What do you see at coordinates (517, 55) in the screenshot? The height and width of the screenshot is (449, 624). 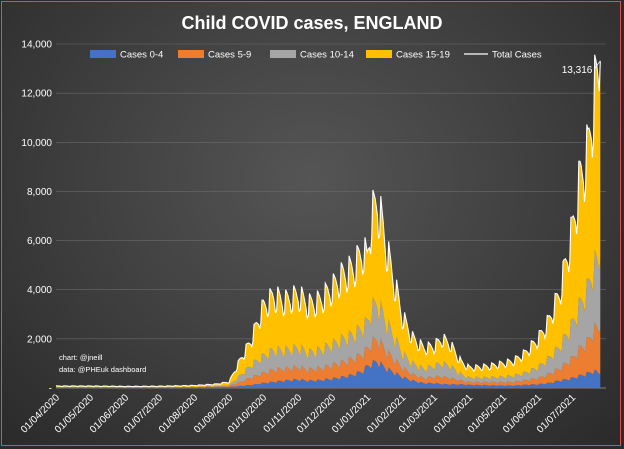 I see `legend-label: Total Cases` at bounding box center [517, 55].